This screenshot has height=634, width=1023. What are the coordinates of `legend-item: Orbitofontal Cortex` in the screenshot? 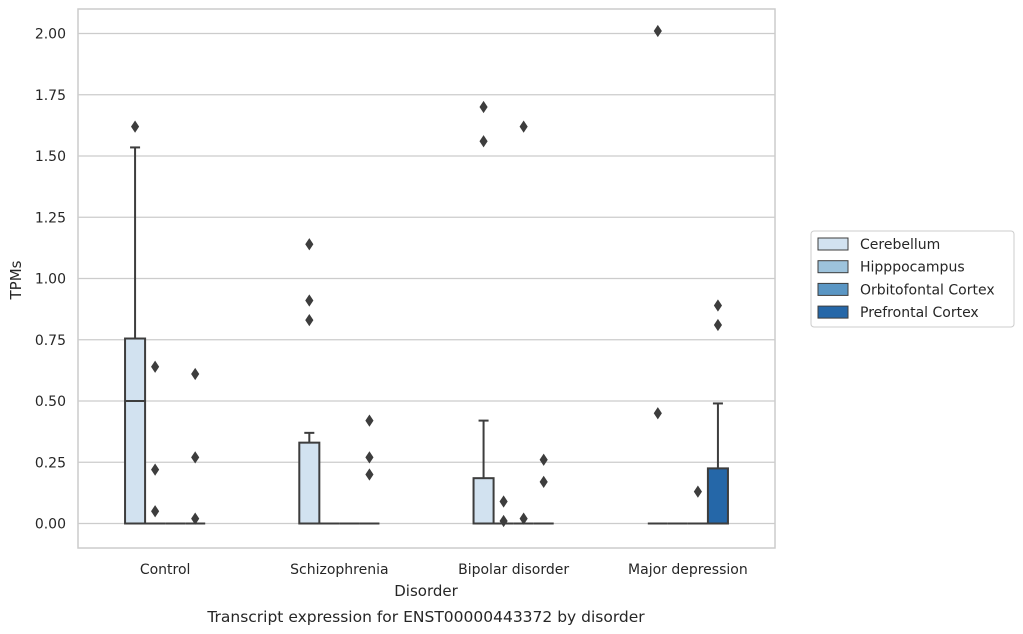 It's located at (906, 290).